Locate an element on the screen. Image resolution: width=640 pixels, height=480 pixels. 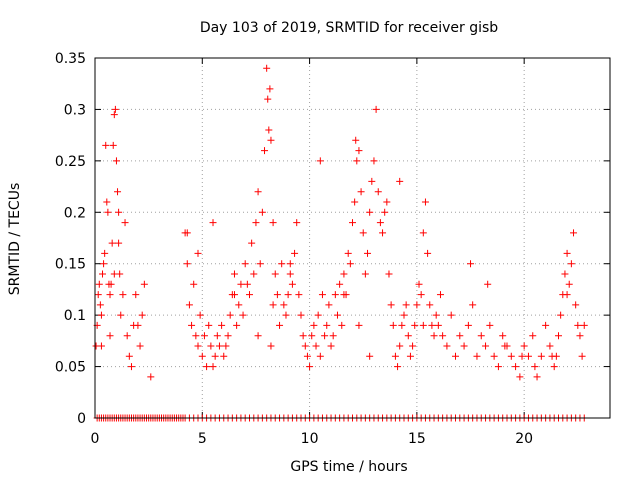
x-axis-tick-labels: 0 5 10 15 20 is located at coordinates (312, 439).